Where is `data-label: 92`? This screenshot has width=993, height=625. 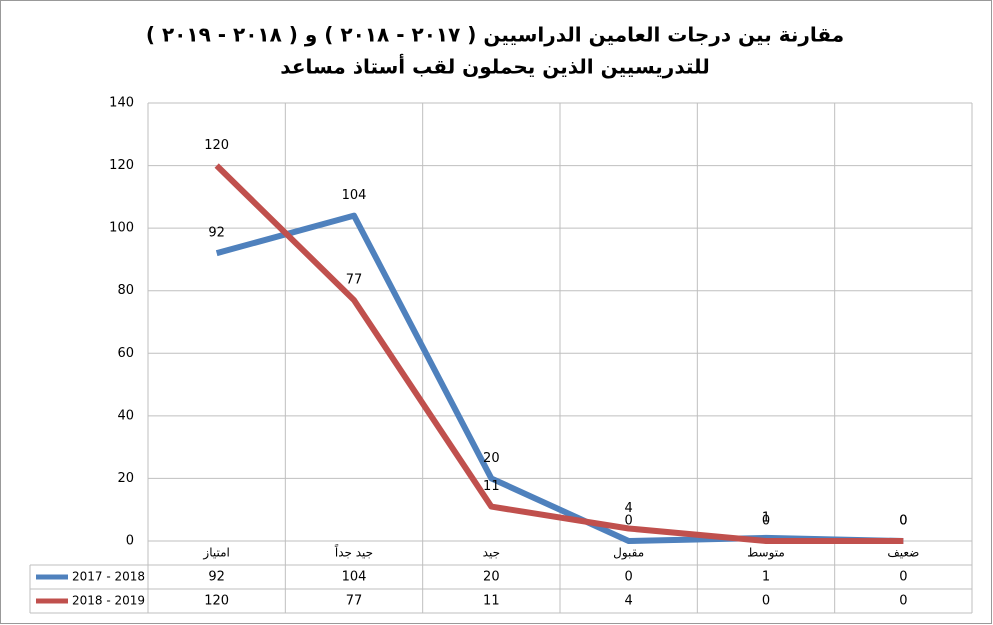
data-label: 92 is located at coordinates (216, 233).